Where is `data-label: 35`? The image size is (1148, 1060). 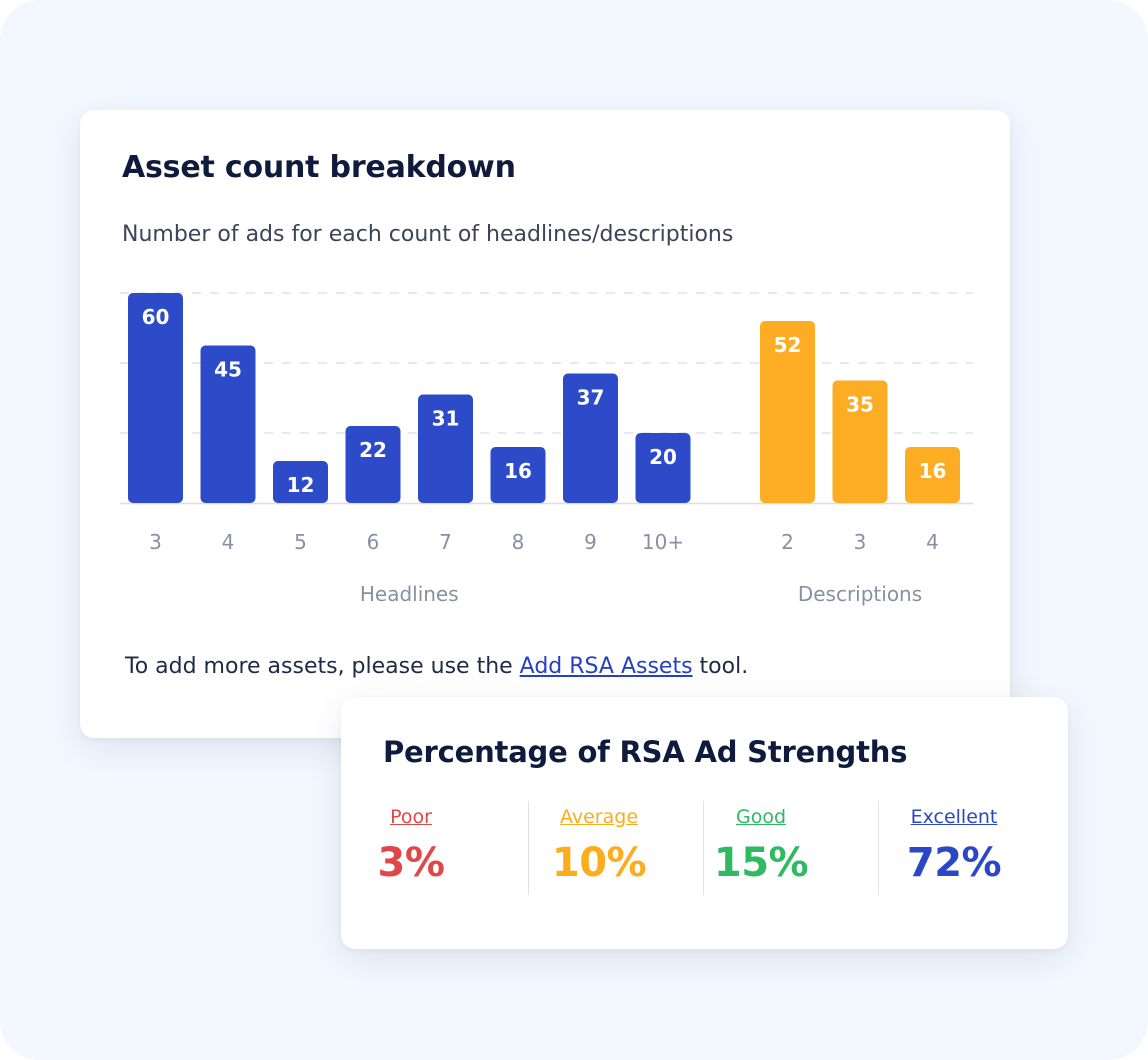 data-label: 35 is located at coordinates (860, 405).